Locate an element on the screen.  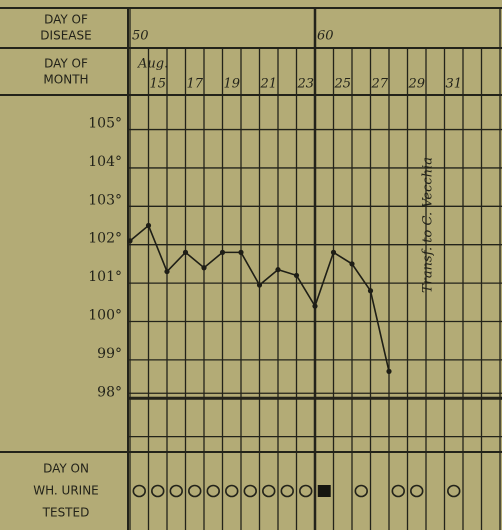
y-tick-label: 105° is located at coordinates (105, 124).